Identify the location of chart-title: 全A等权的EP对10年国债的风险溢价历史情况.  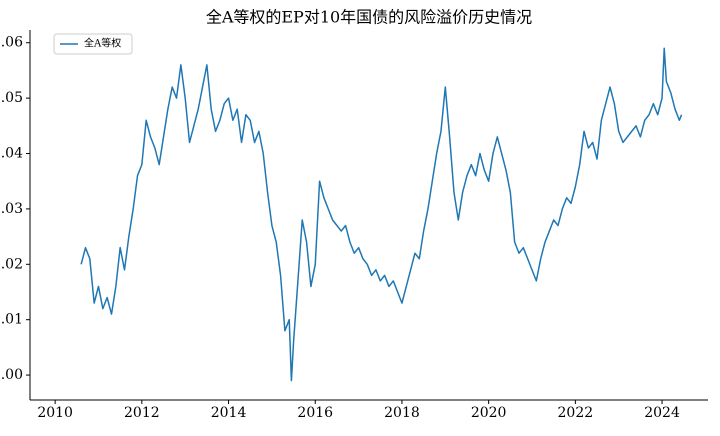
(369, 17).